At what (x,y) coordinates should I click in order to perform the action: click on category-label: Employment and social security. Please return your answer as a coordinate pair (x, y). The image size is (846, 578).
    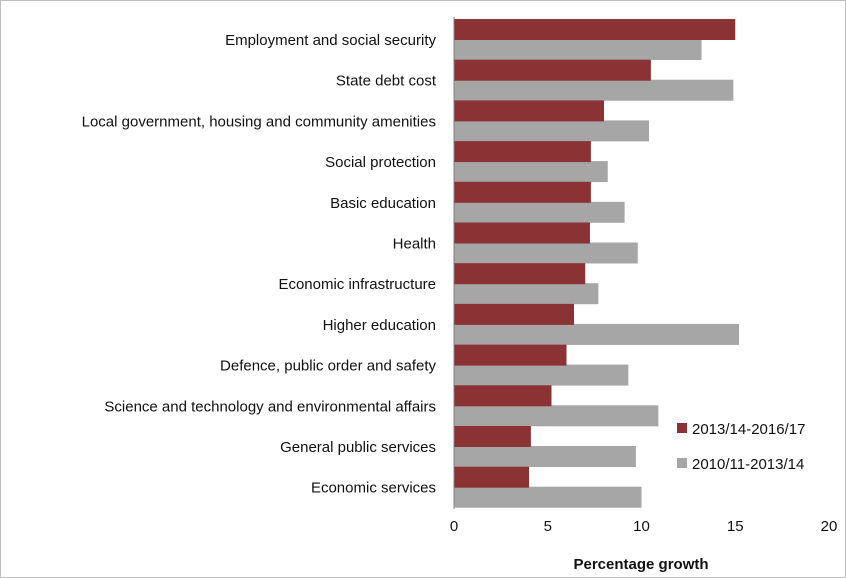
    Looking at the image, I should click on (330, 40).